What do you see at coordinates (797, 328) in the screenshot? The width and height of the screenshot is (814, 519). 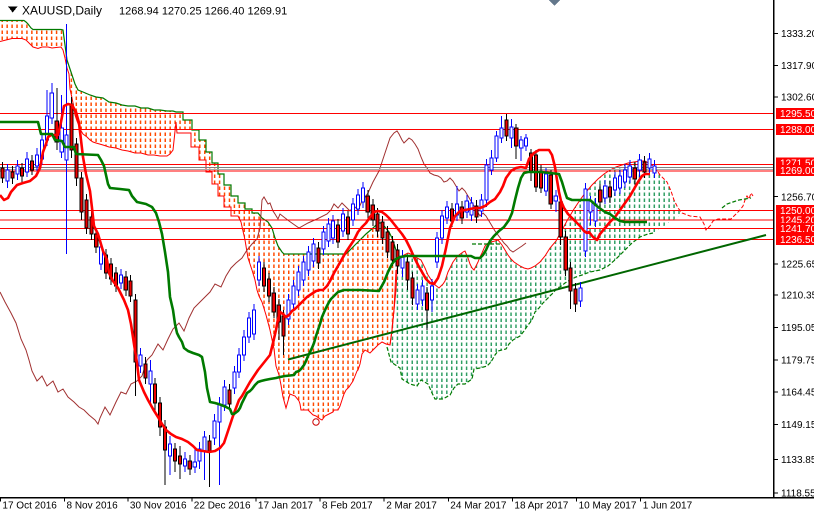 I see `svg-text: 1195.05` at bounding box center [797, 328].